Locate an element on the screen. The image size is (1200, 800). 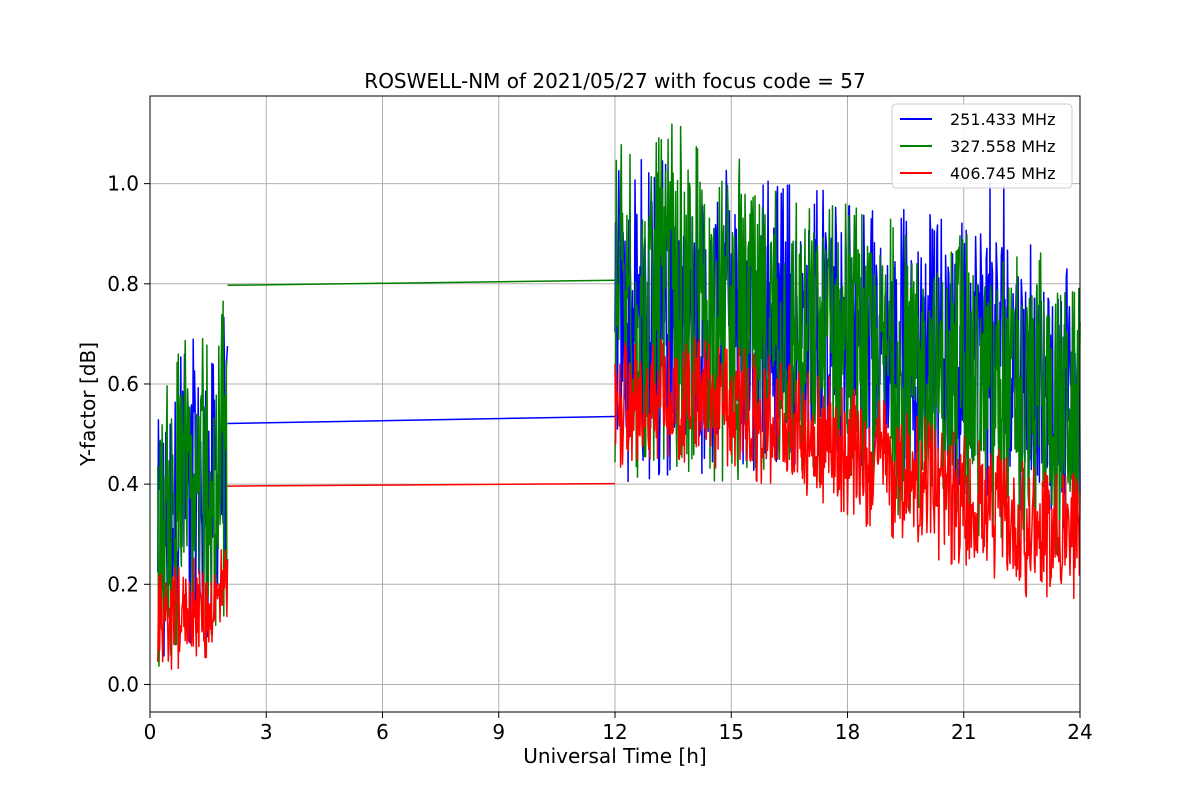
y-axis-label: Y-factor [dB] is located at coordinates (88, 404).